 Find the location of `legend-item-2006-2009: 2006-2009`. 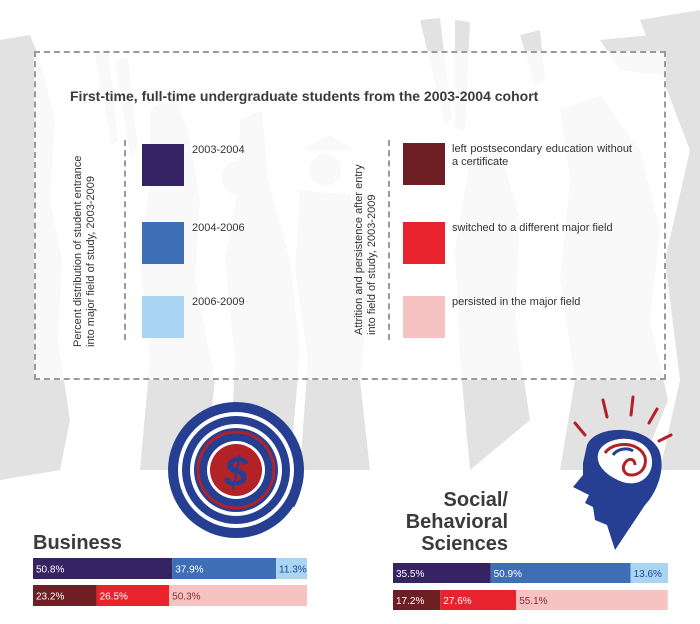

legend-item-2006-2009: 2006-2009 is located at coordinates (218, 302).